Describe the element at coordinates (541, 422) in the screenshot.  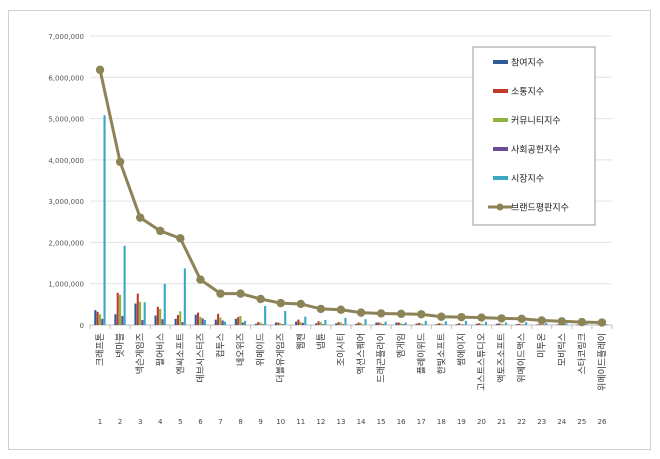
I see `x-rank-label: 23` at that location.